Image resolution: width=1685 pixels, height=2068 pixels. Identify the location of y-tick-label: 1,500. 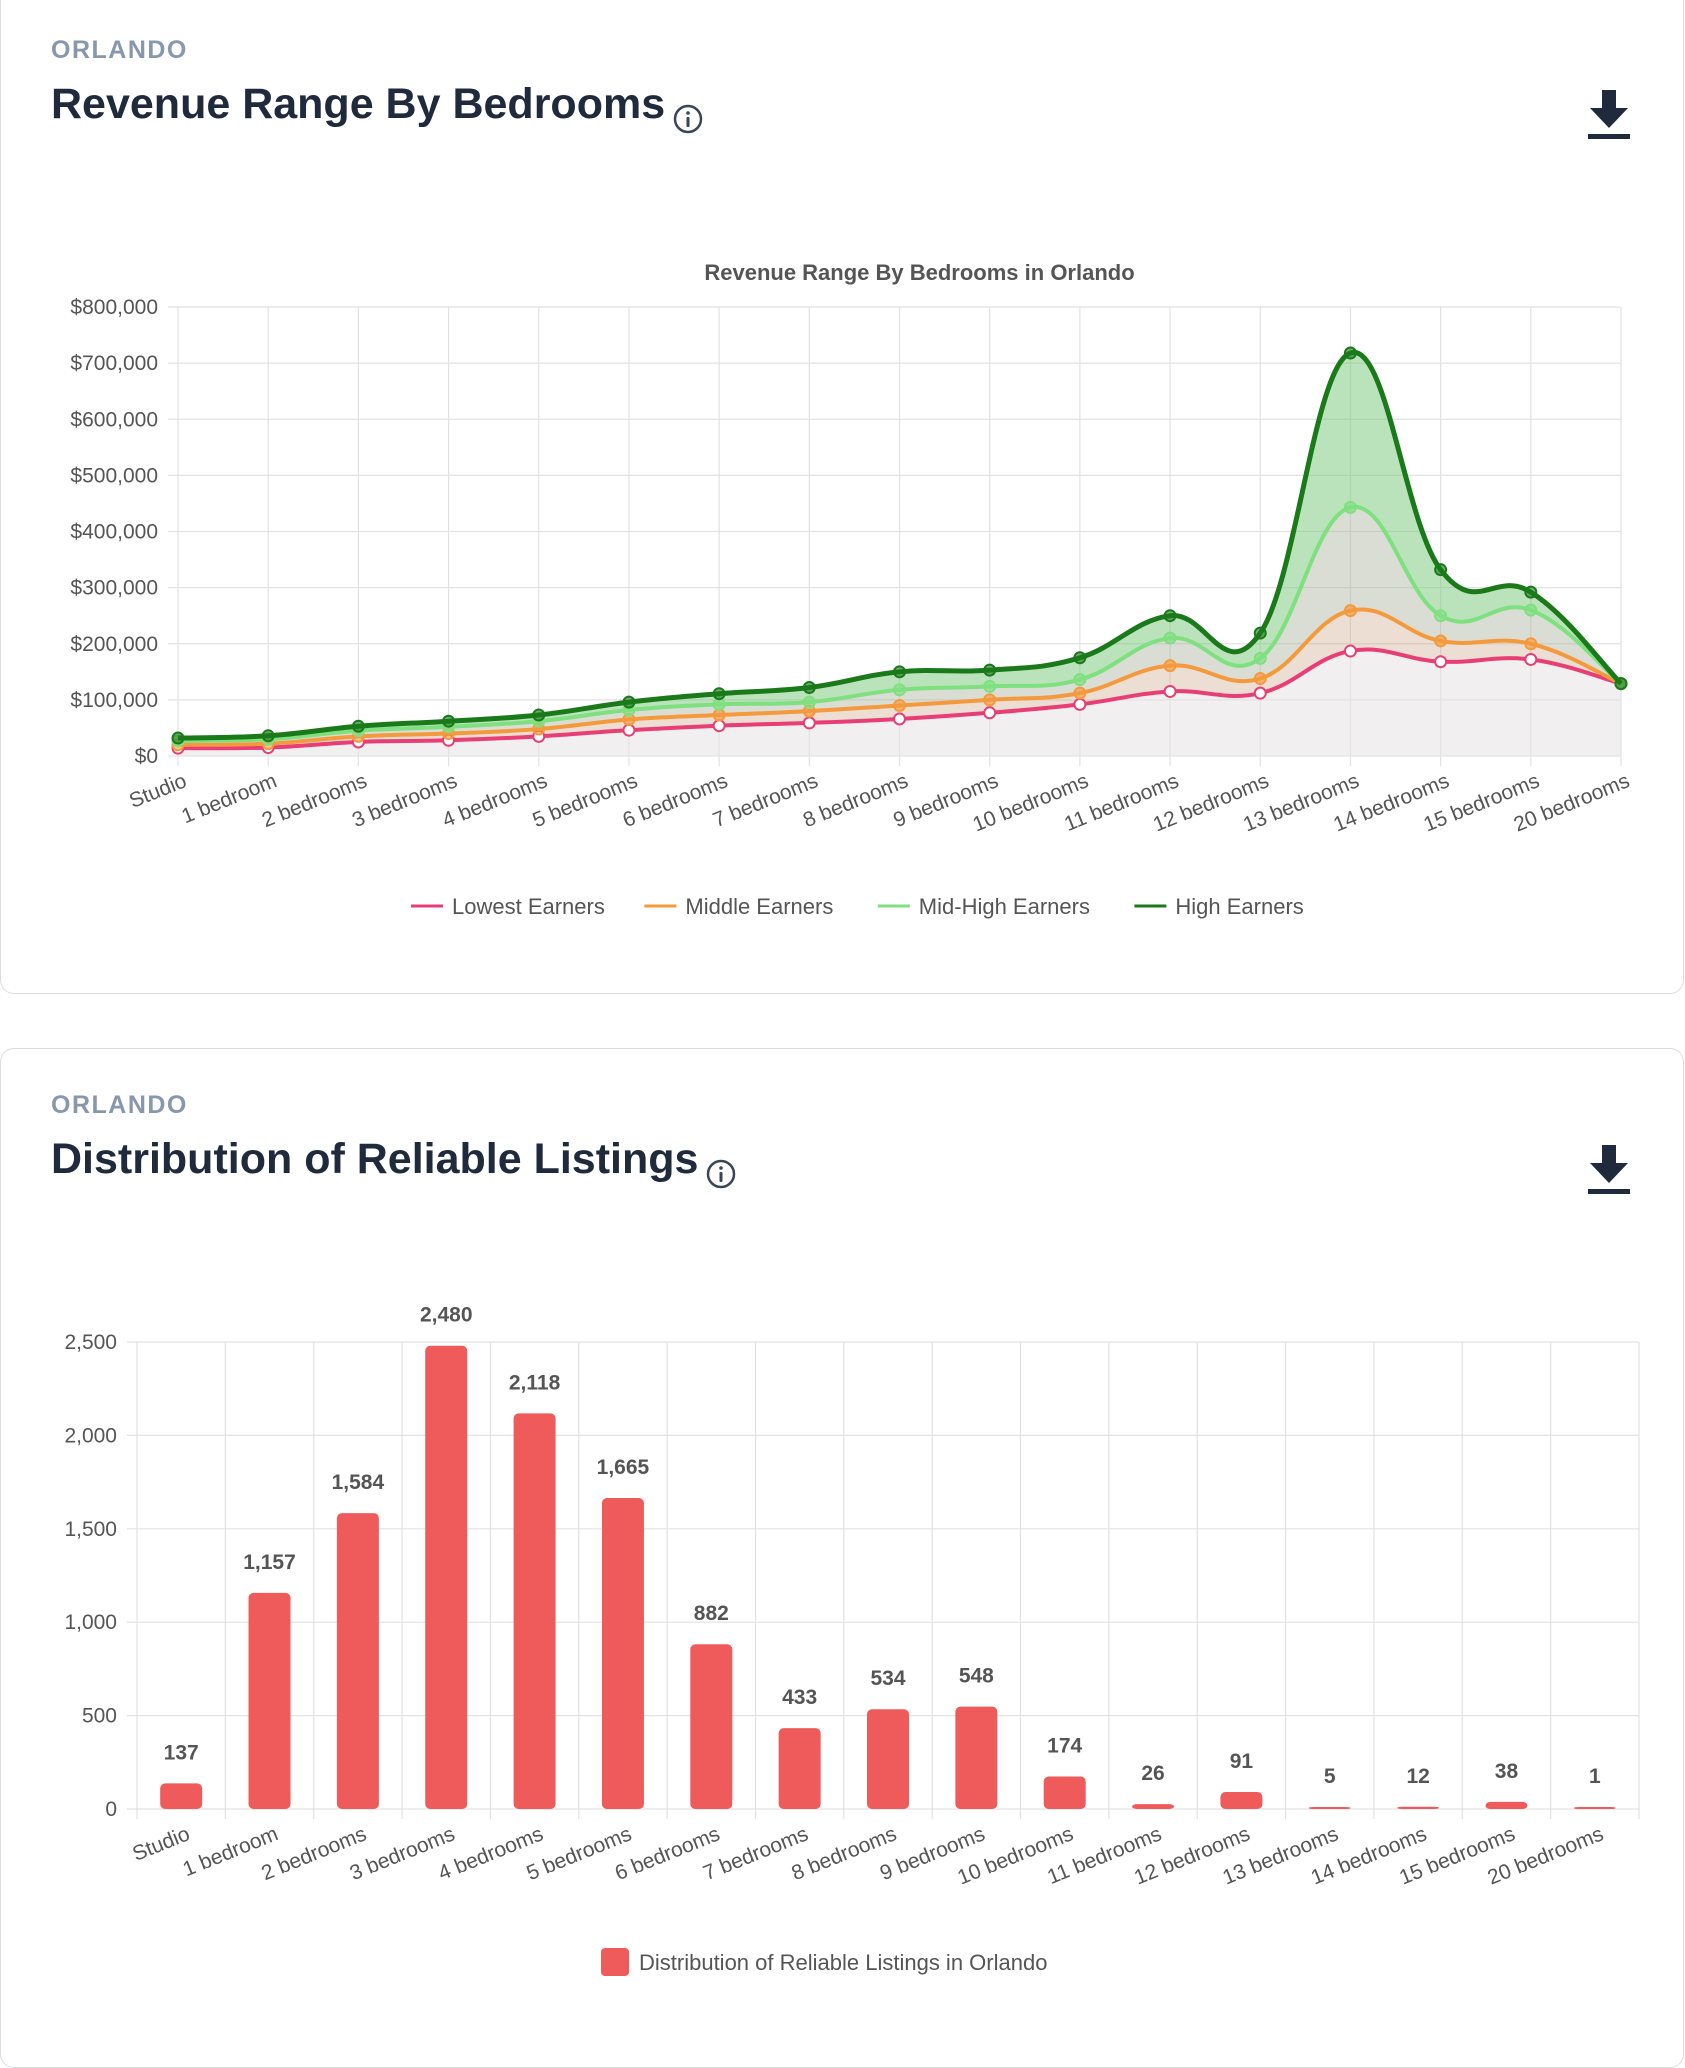
(90, 1529).